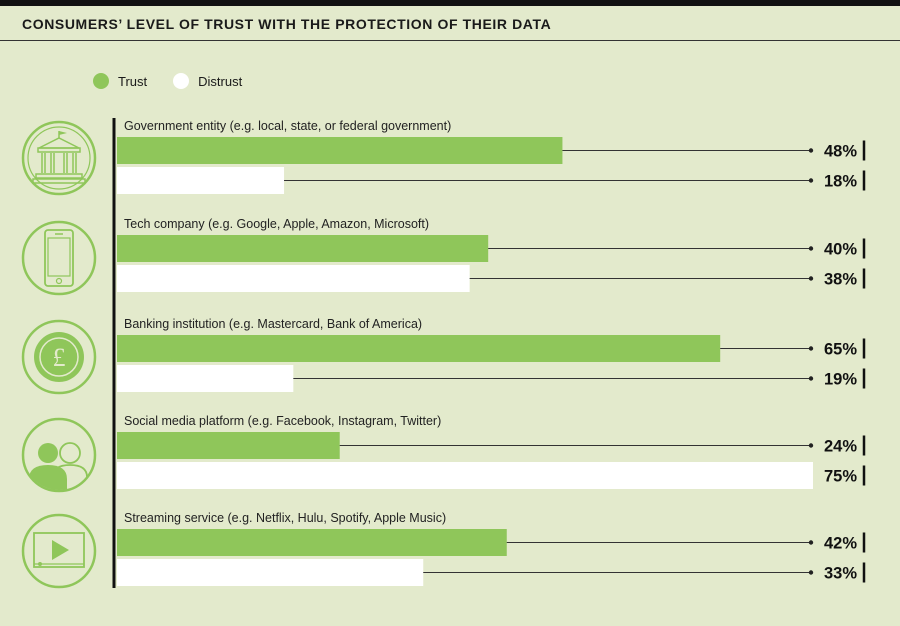 Image resolution: width=900 pixels, height=626 pixels. What do you see at coordinates (101, 81) in the screenshot?
I see `legend-swatch-trust` at bounding box center [101, 81].